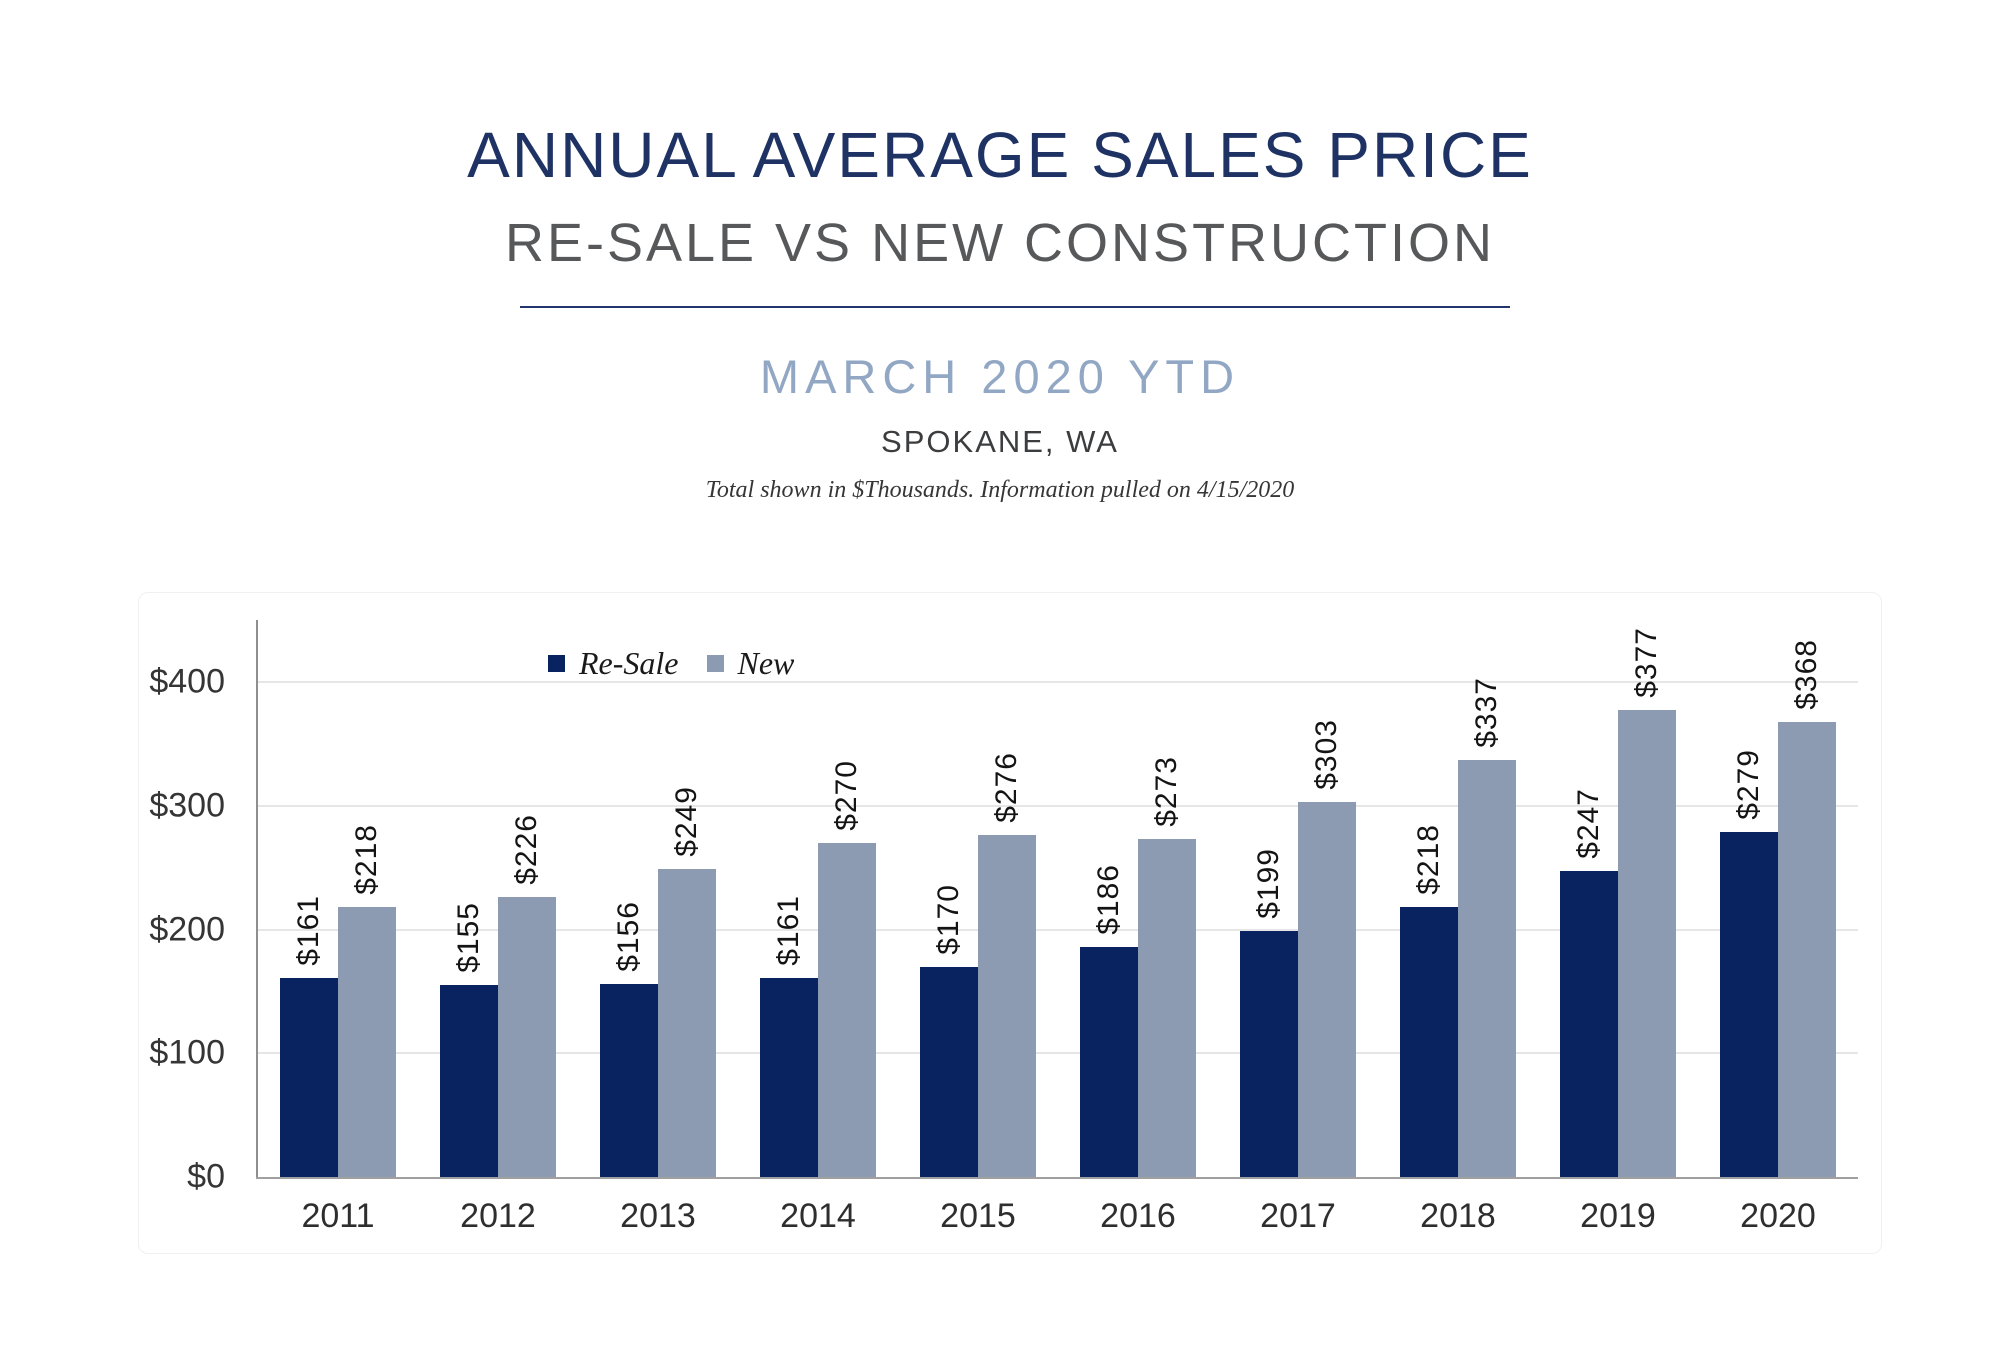 The height and width of the screenshot is (1356, 2000). What do you see at coordinates (338, 1216) in the screenshot?
I see `x-tick-label-2011: 2011` at bounding box center [338, 1216].